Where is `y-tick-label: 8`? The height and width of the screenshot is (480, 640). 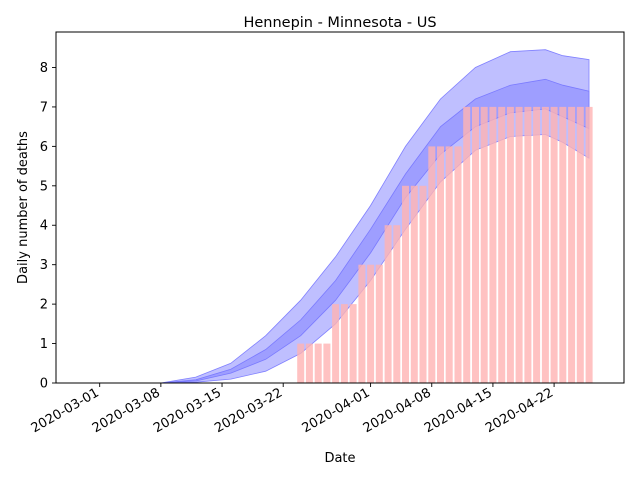 y-tick-label: 8 is located at coordinates (44, 68).